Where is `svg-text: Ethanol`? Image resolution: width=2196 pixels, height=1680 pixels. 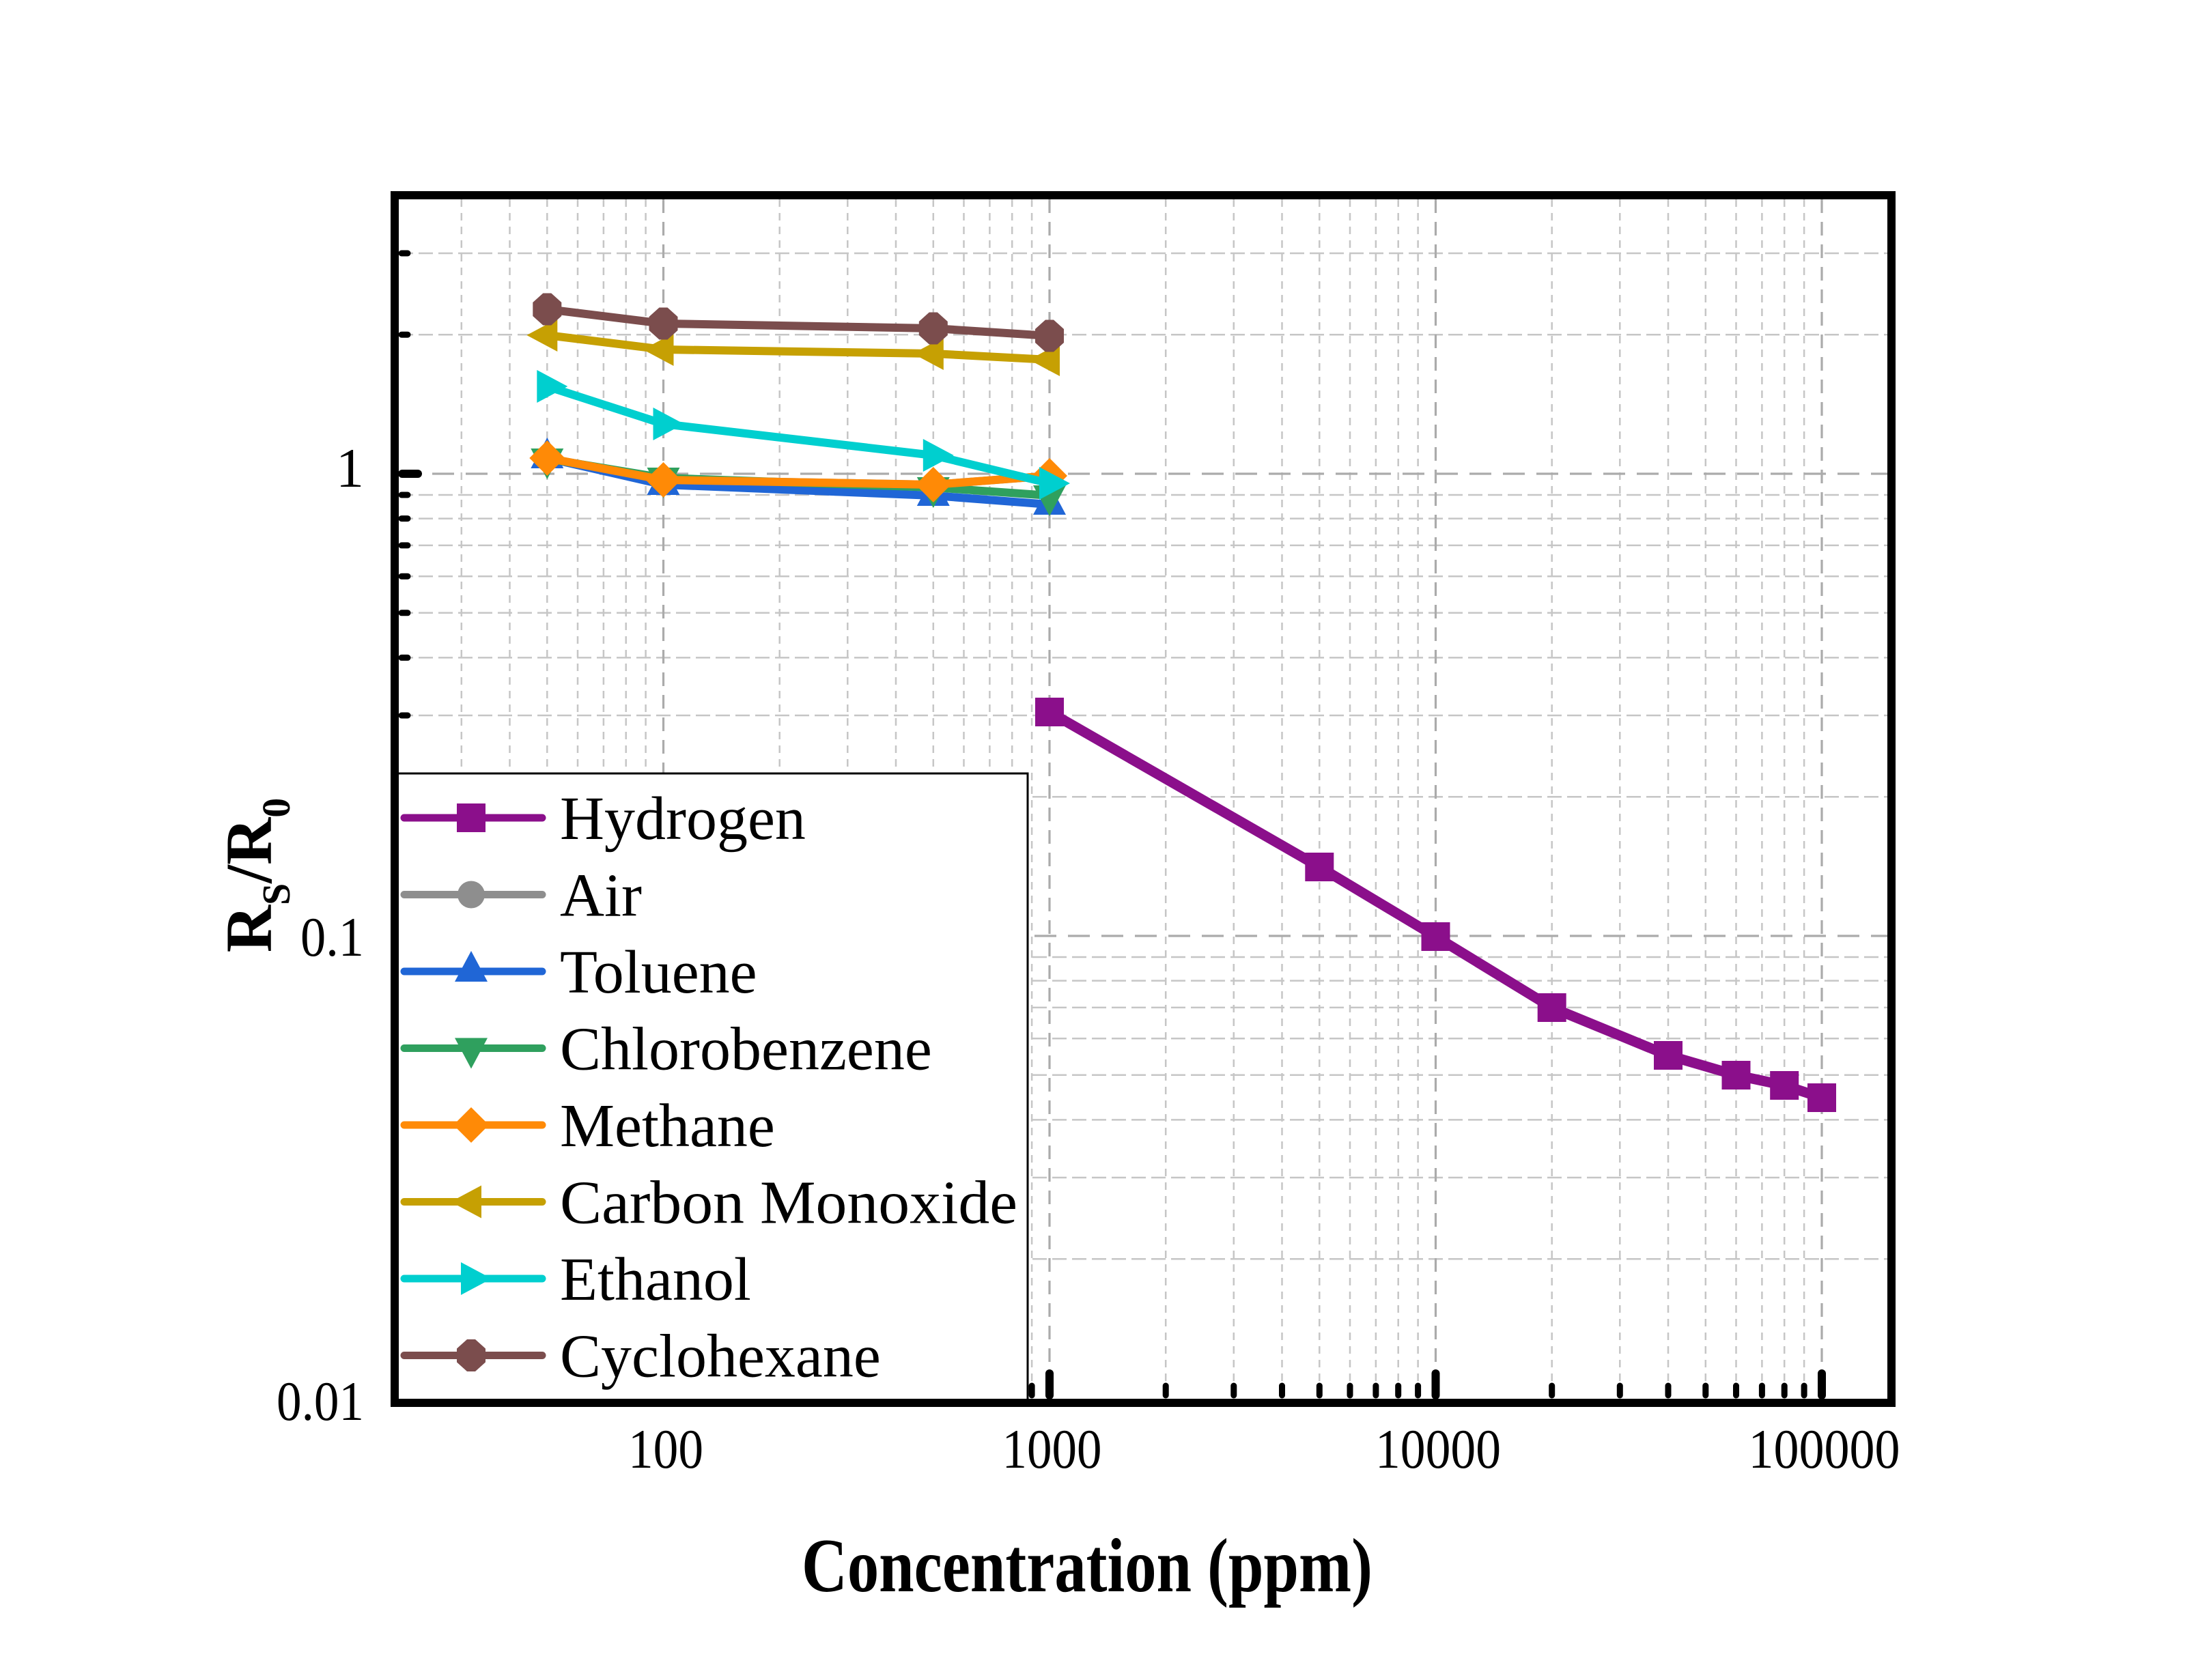
svg-text: Ethanol is located at coordinates (656, 1279).